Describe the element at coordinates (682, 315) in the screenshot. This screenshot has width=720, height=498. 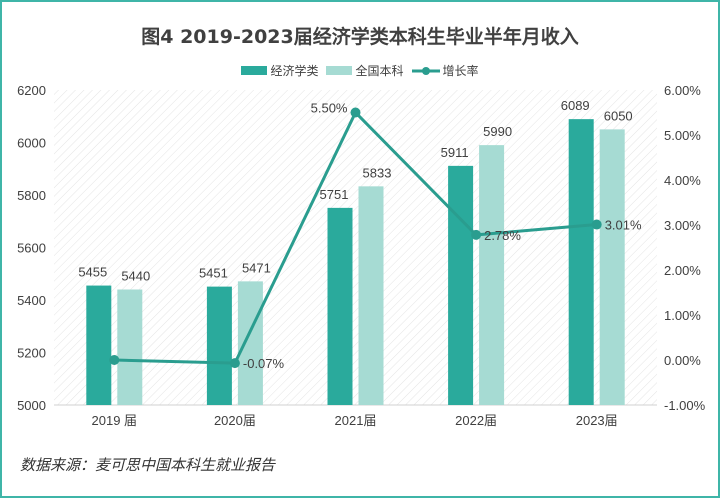
I see `y2-tick-label: 1.00%` at that location.